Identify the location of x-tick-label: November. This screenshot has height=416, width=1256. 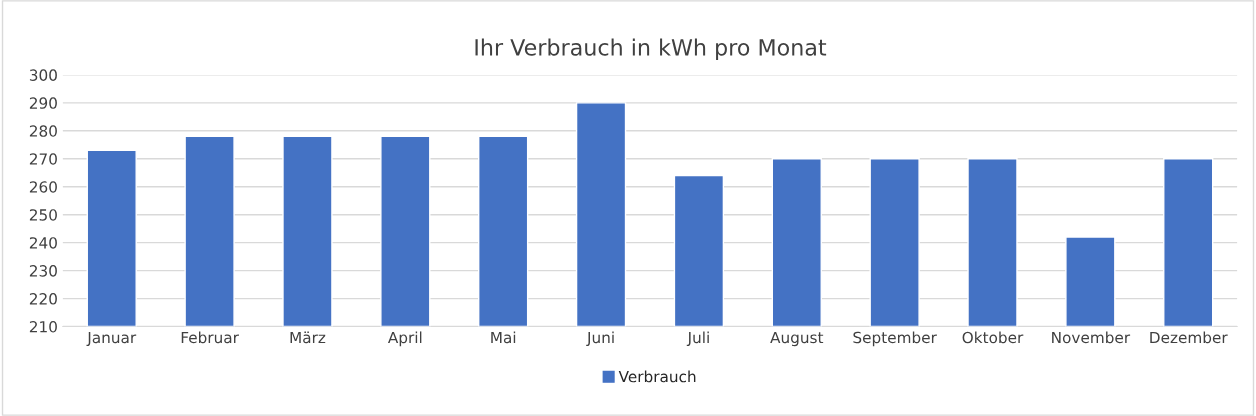
(1091, 337).